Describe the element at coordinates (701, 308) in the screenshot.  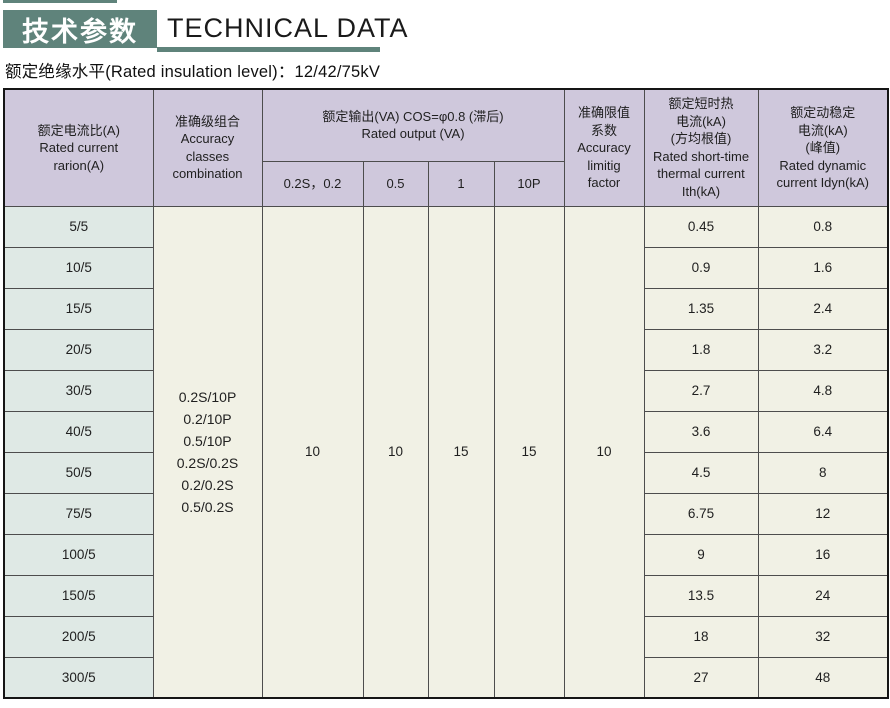
I see `thermal-current-cell: 1.35` at that location.